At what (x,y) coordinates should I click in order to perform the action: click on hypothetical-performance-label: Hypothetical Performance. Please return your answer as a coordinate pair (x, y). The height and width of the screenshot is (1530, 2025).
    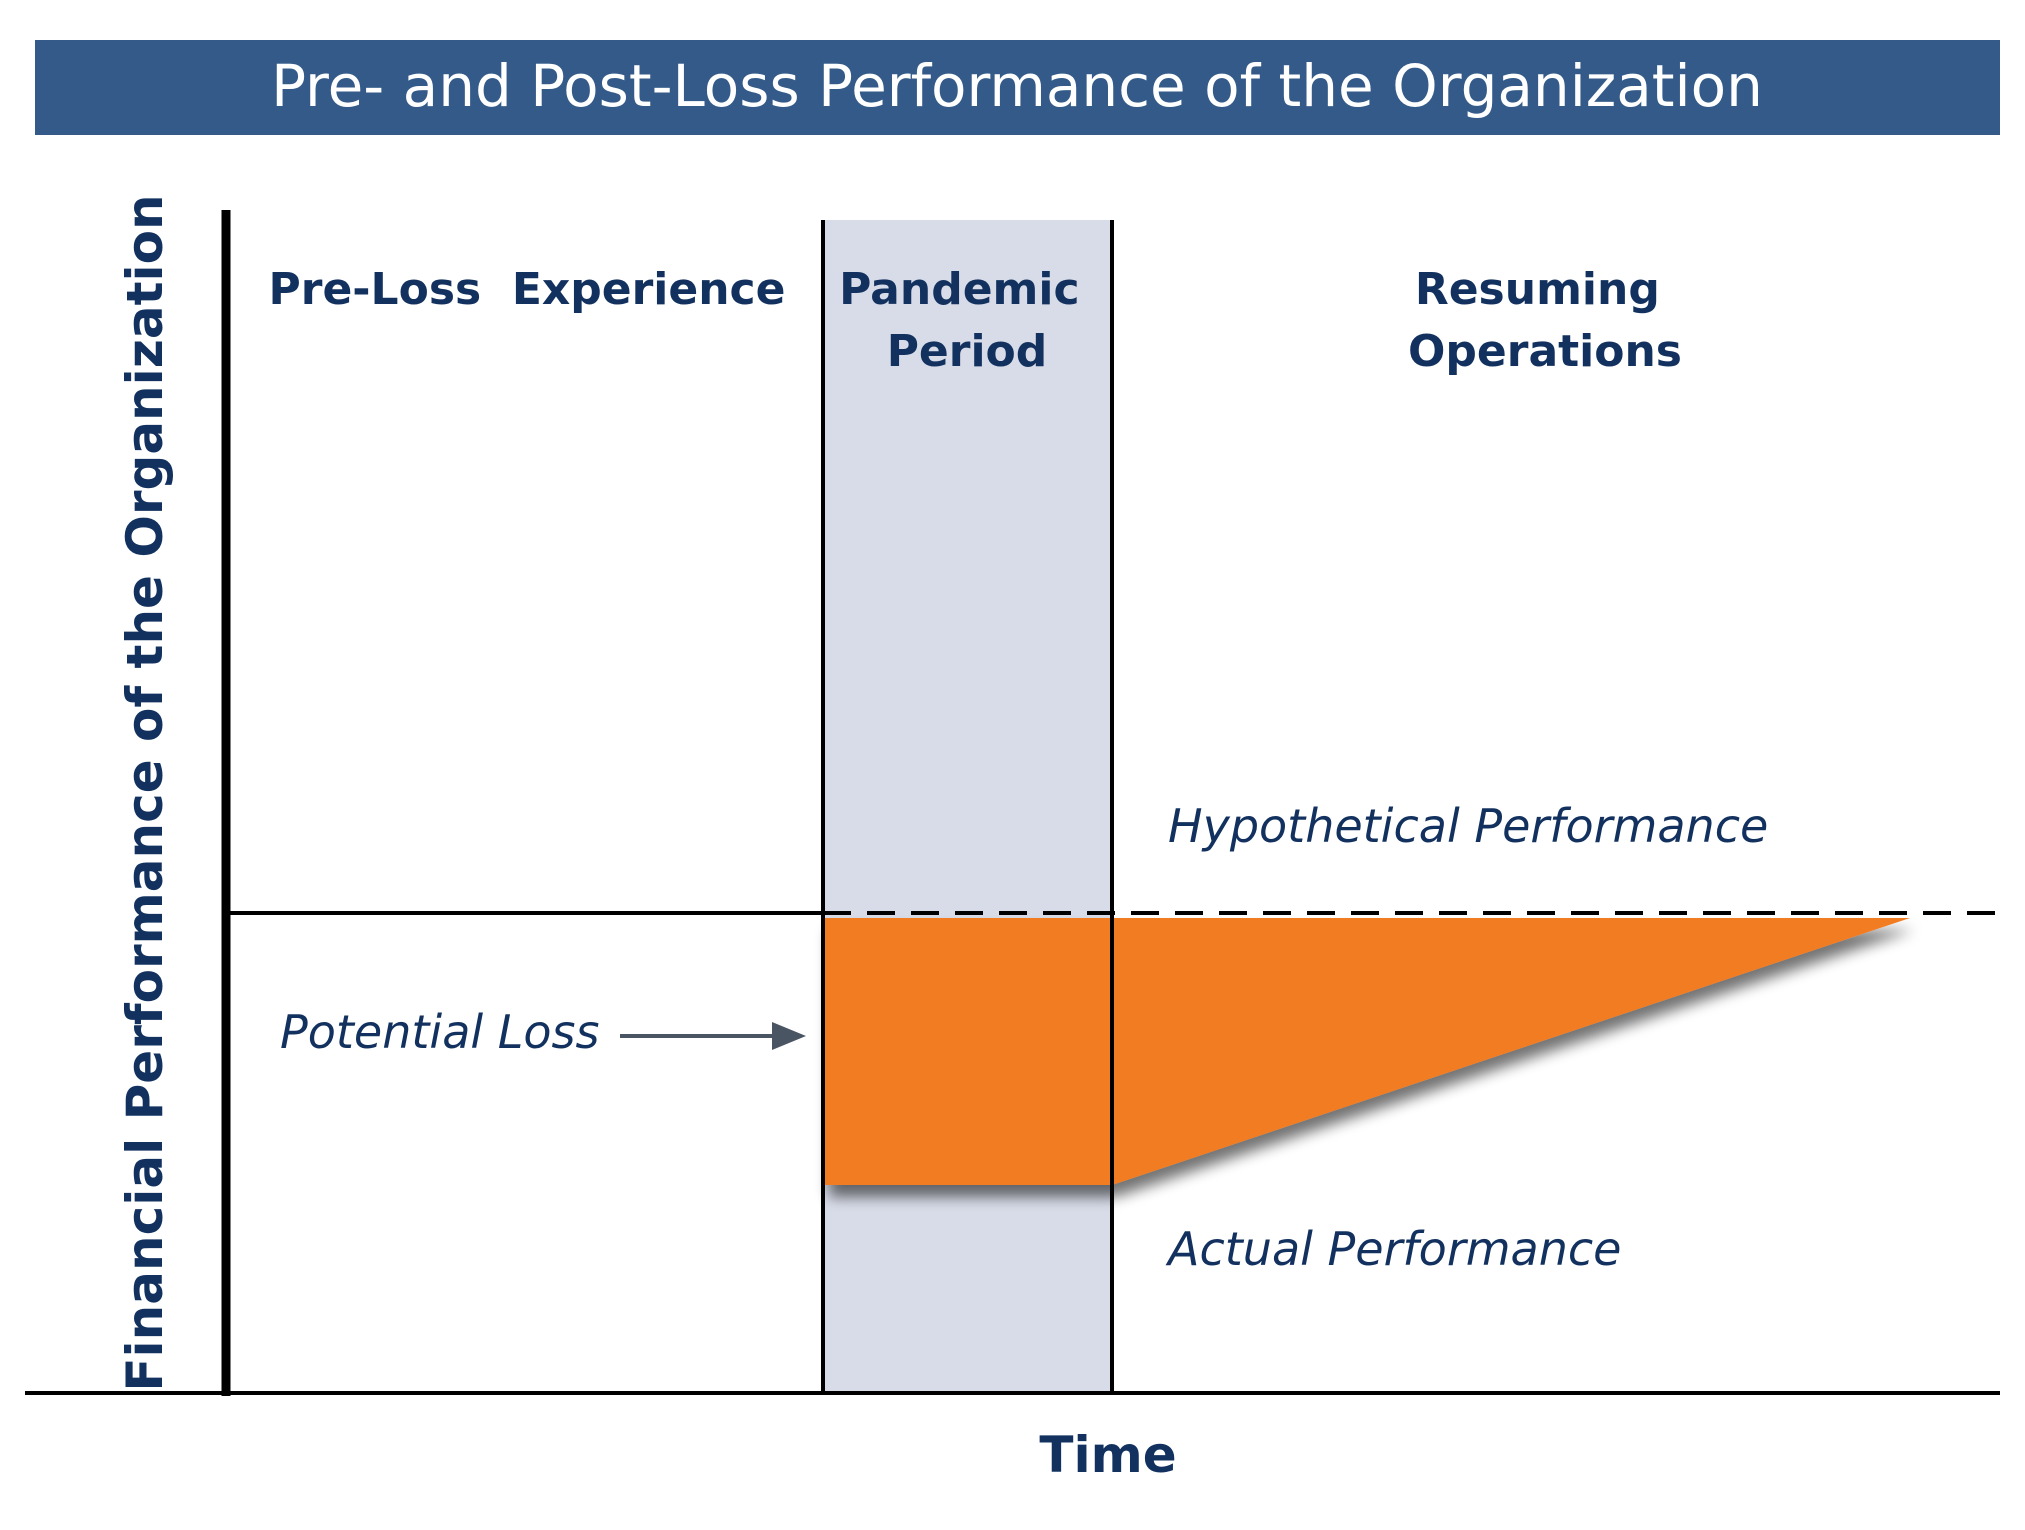
    Looking at the image, I should click on (1468, 826).